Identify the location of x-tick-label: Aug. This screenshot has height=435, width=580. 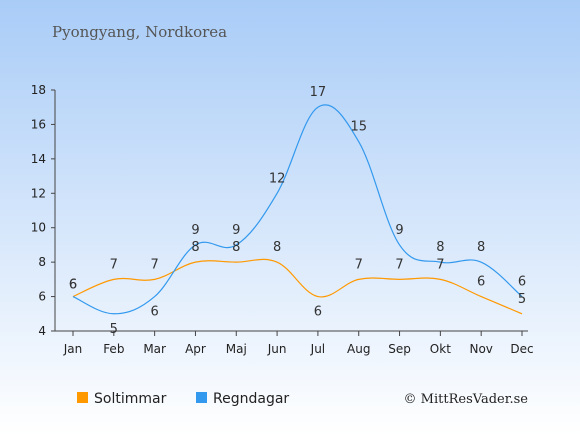
(358, 349).